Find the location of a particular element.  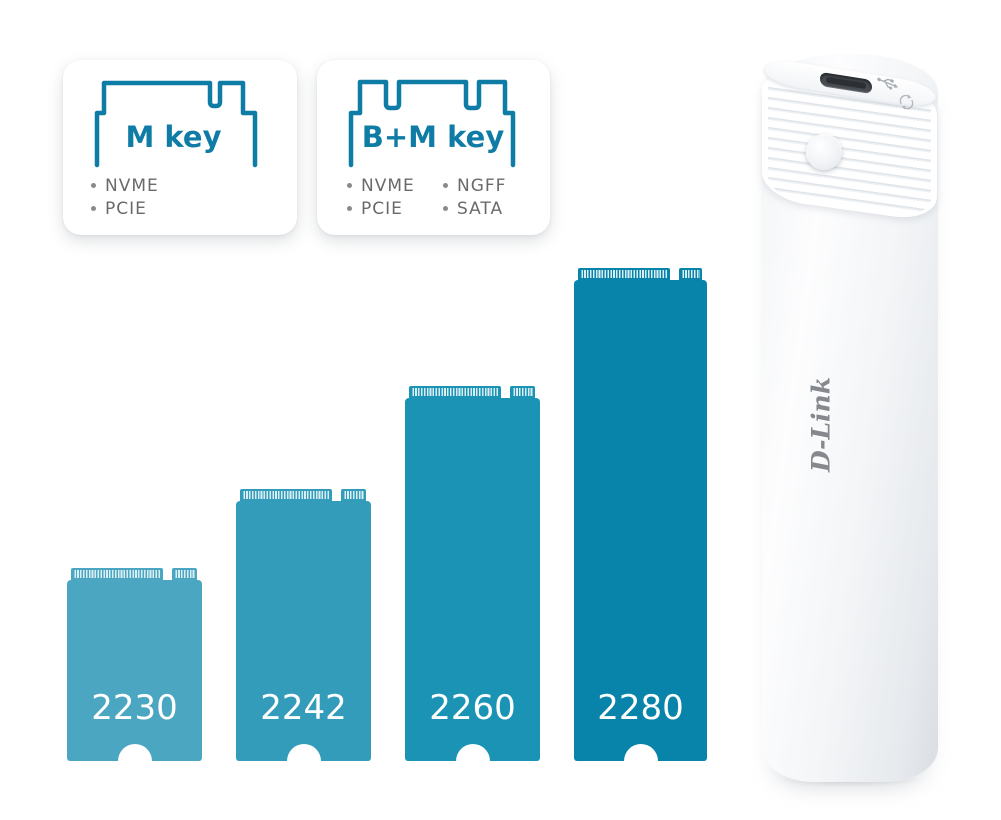

led-button is located at coordinates (824, 152).